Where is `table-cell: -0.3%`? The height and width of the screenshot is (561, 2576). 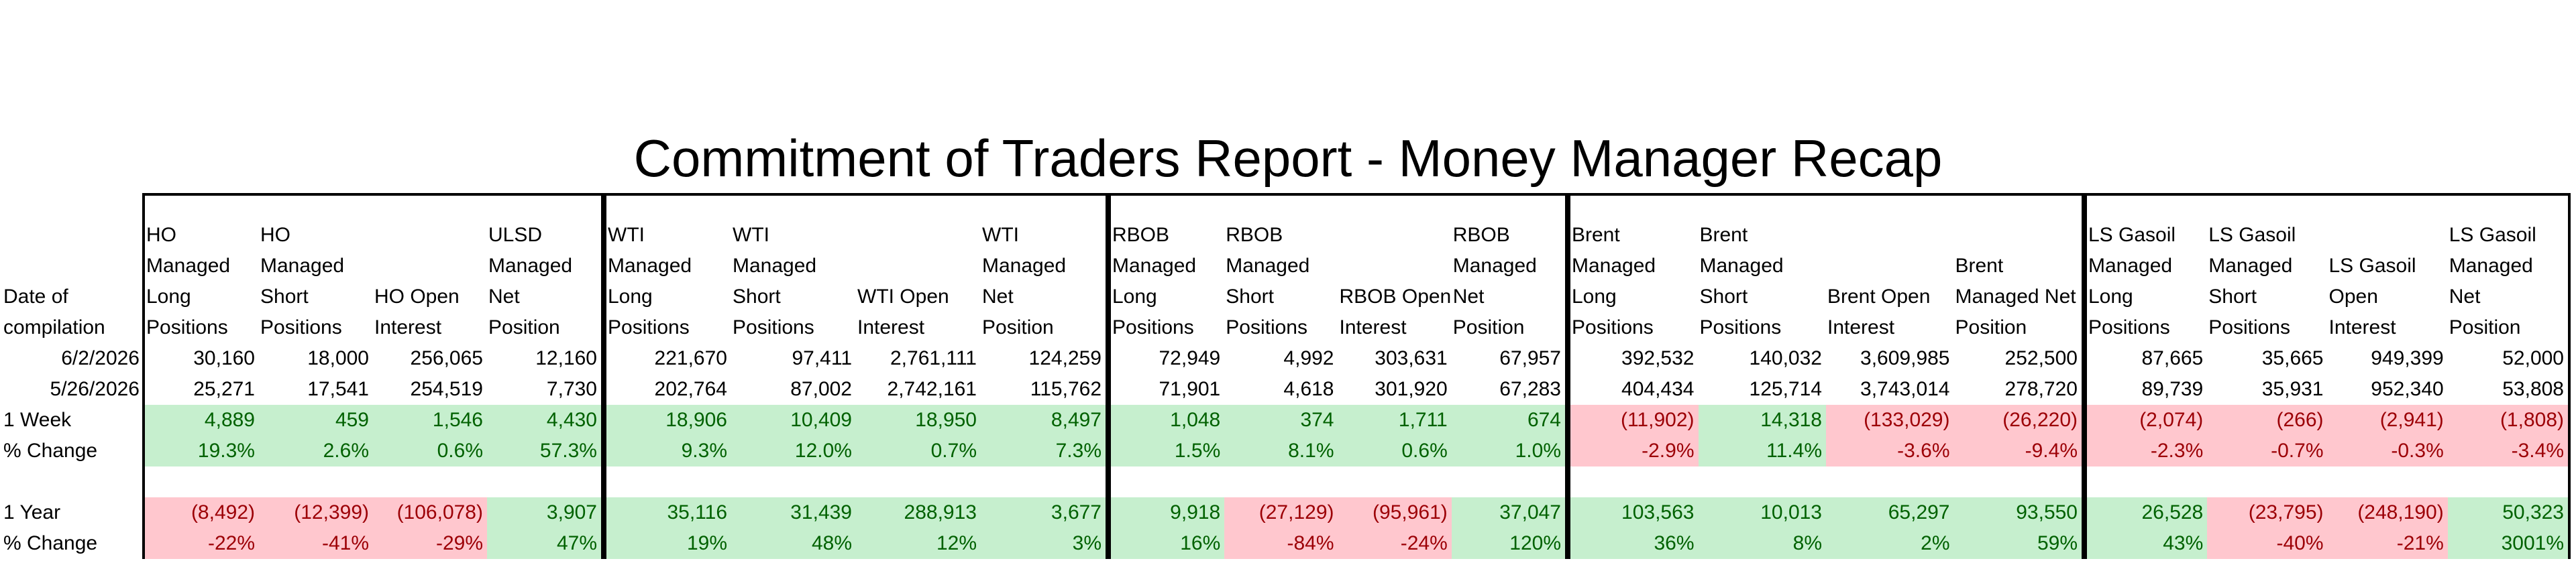
table-cell: -0.3% is located at coordinates (2387, 451).